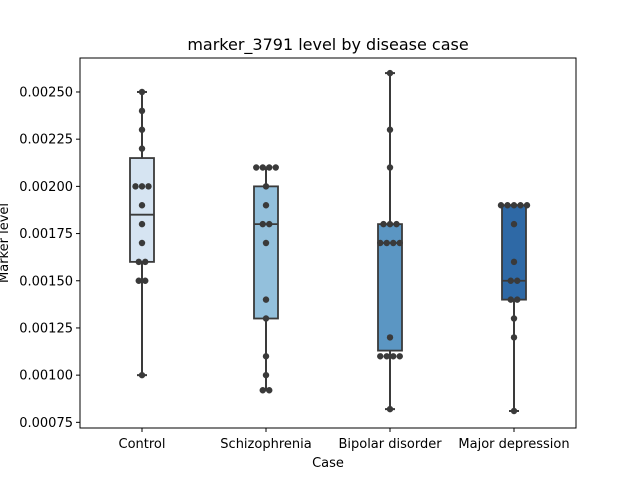  What do you see at coordinates (46, 281) in the screenshot?
I see `y-tick-label: 0.00150` at bounding box center [46, 281].